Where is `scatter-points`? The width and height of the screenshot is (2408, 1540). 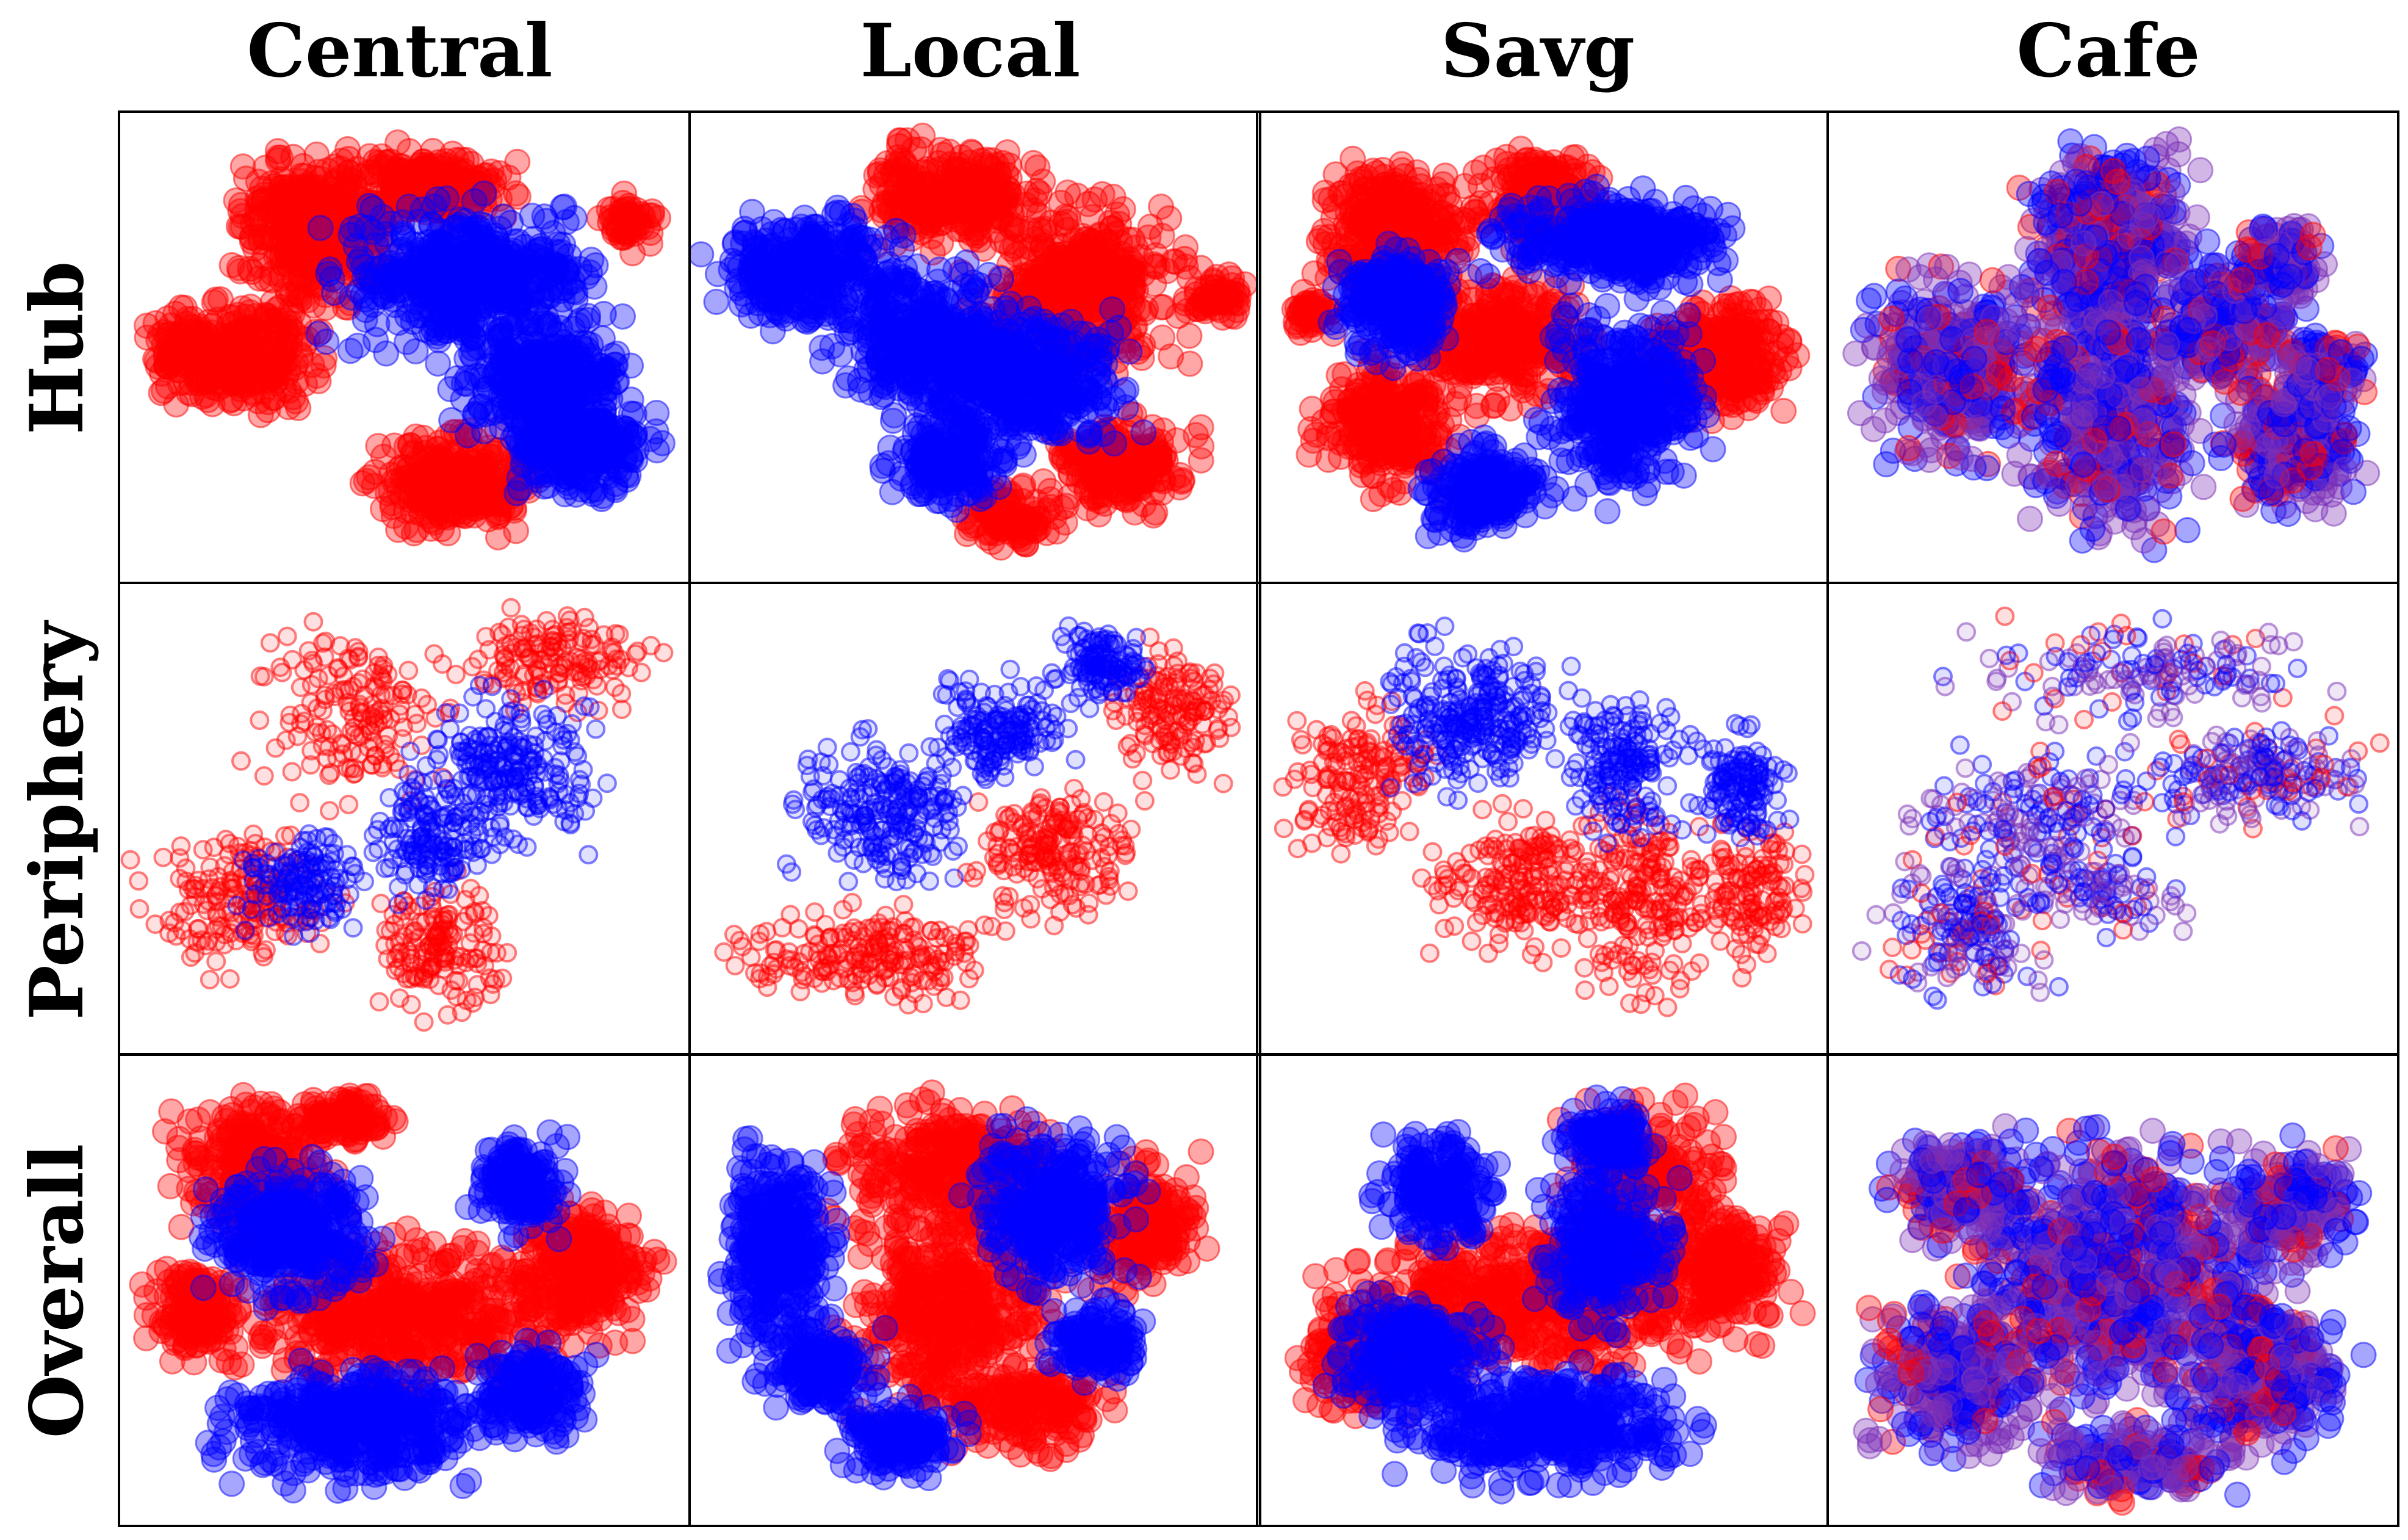 scatter-points is located at coordinates (405, 340).